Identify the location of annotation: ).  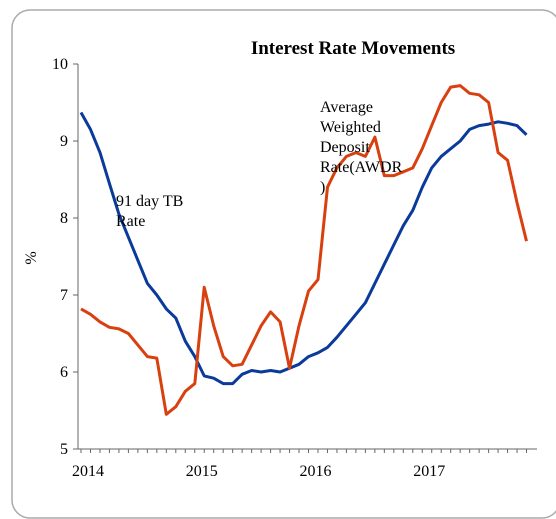
(322, 187).